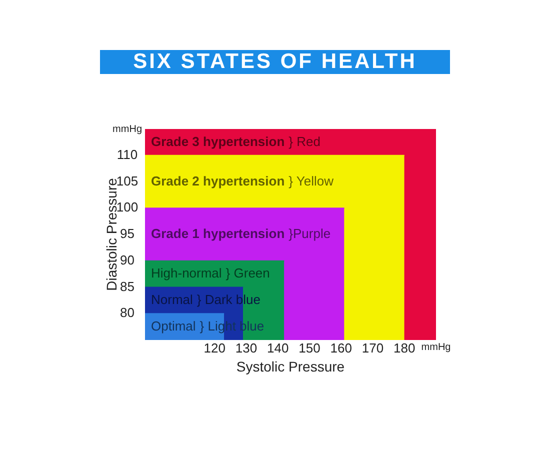 The height and width of the screenshot is (450, 550). I want to click on chart-title: SIX STATES OF HEALTH, so click(275, 62).